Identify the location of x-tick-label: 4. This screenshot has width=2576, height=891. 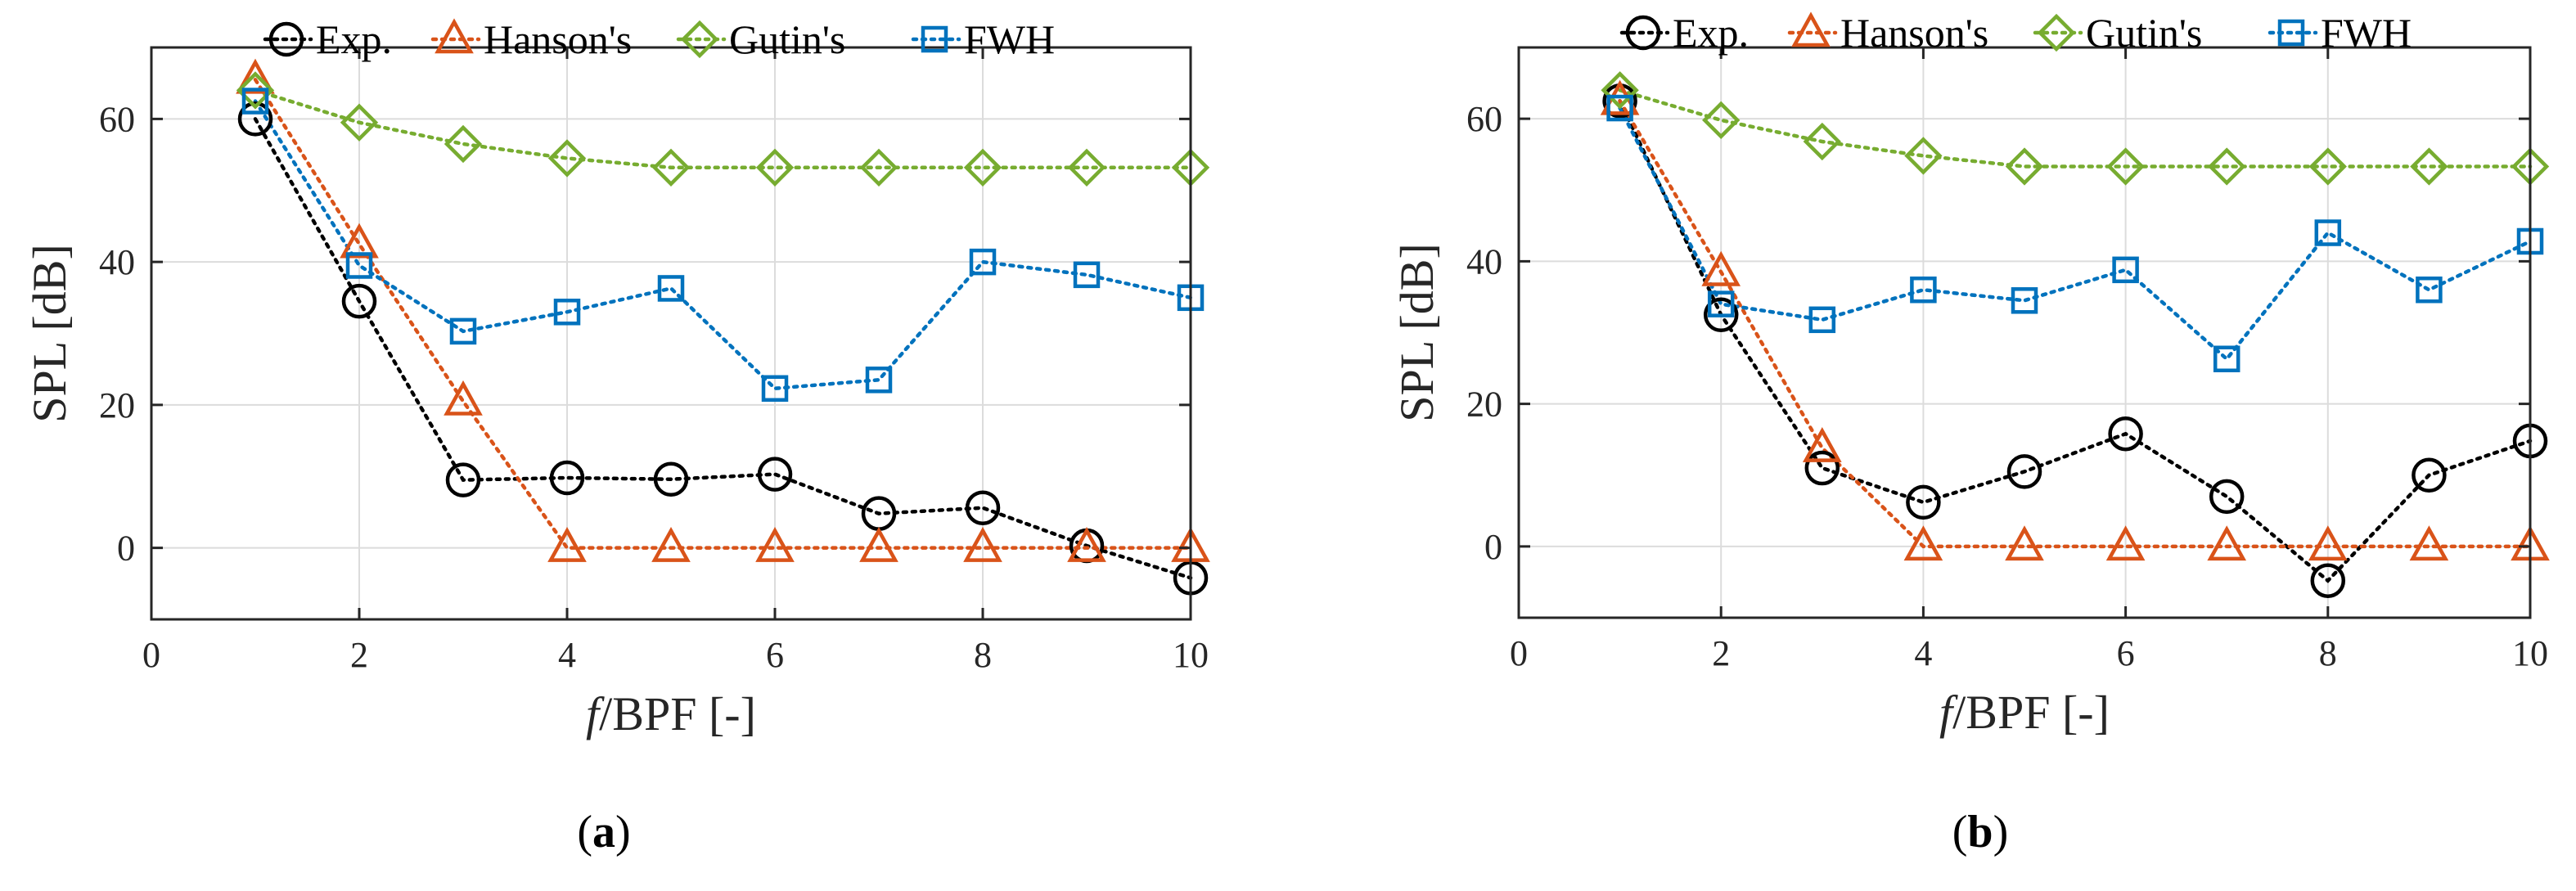
(1923, 653).